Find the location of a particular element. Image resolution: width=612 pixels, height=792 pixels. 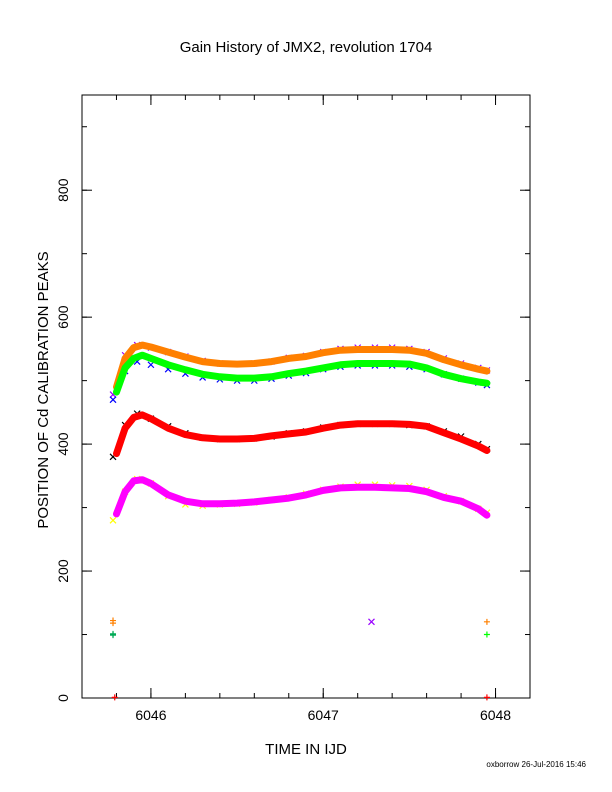

x-axis-label: TIME IN IJD is located at coordinates (306, 749).